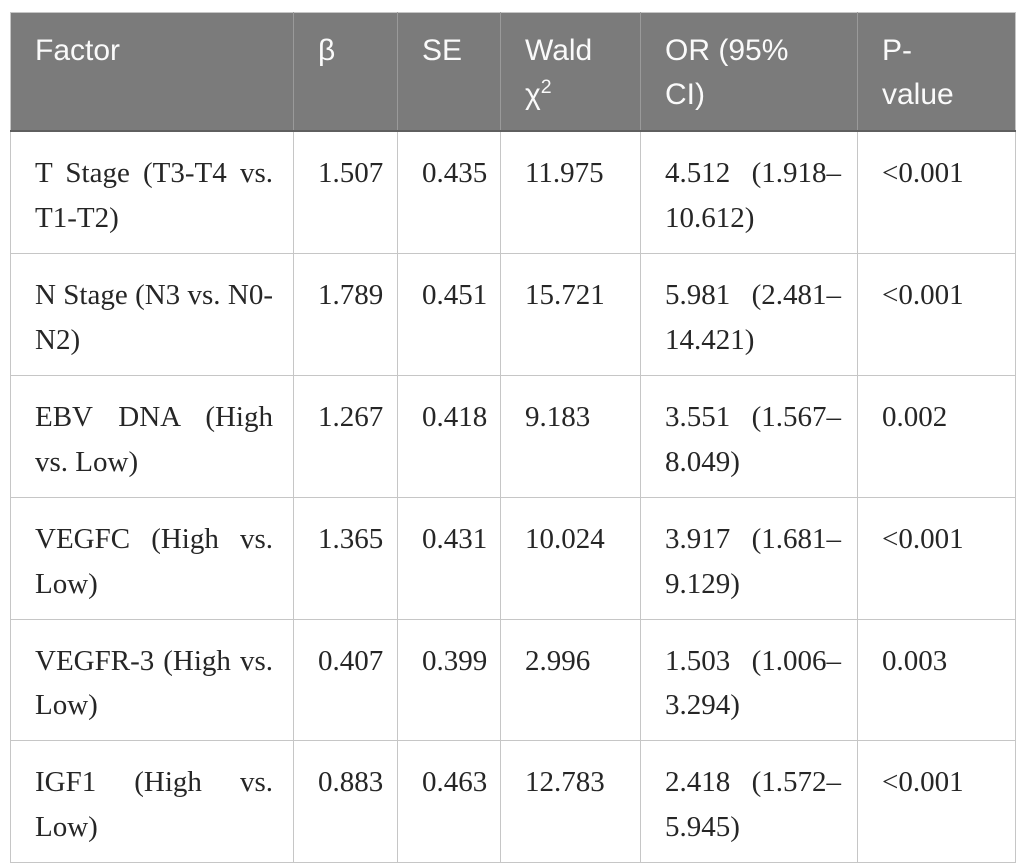 The image size is (1025, 863). Describe the element at coordinates (570, 680) in the screenshot. I see `cell-wald: 2.996` at that location.